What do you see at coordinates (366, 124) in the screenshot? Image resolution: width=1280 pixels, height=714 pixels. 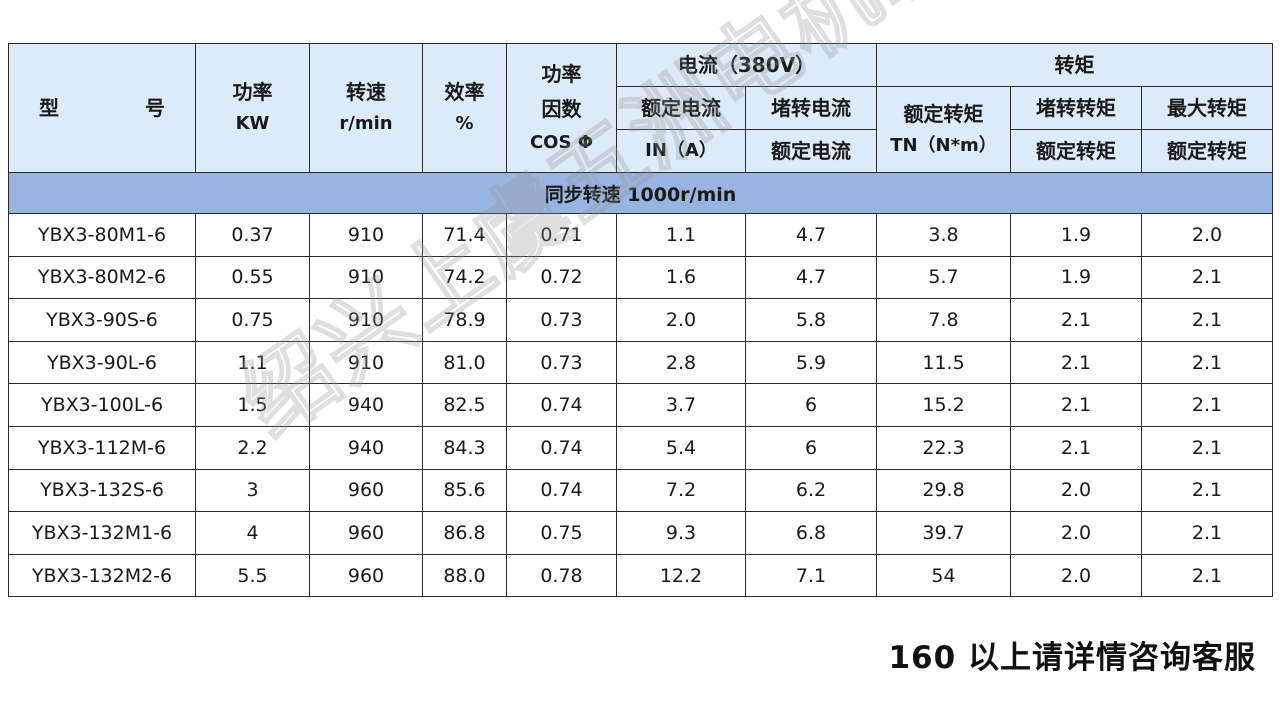 I see `header-speed-unit: r/min` at bounding box center [366, 124].